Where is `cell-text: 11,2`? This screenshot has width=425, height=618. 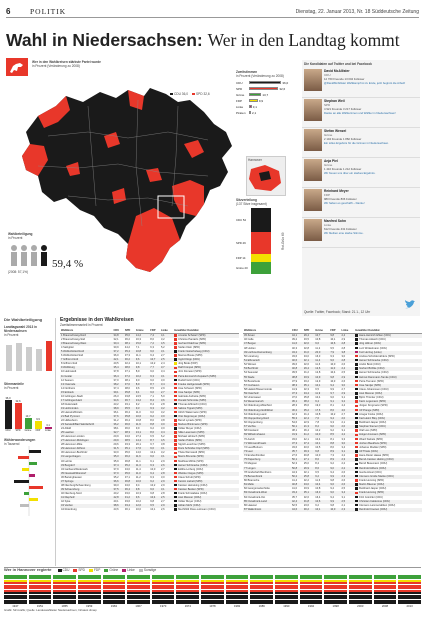
cell-text: 11,2 is located at coordinates (318, 348).